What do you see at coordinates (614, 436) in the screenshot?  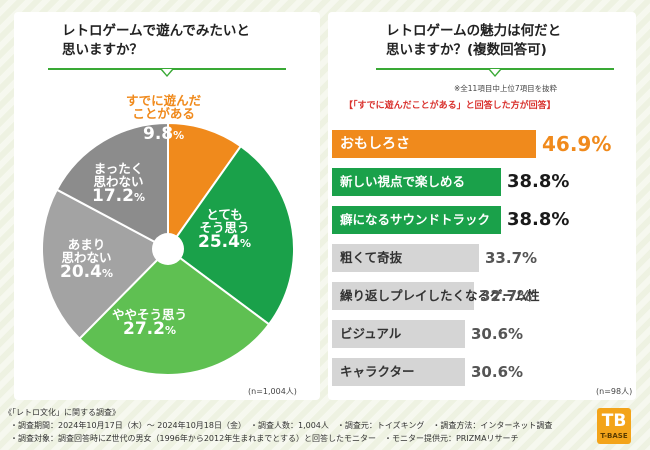 I see `logo-text: T-BASE` at bounding box center [614, 436].